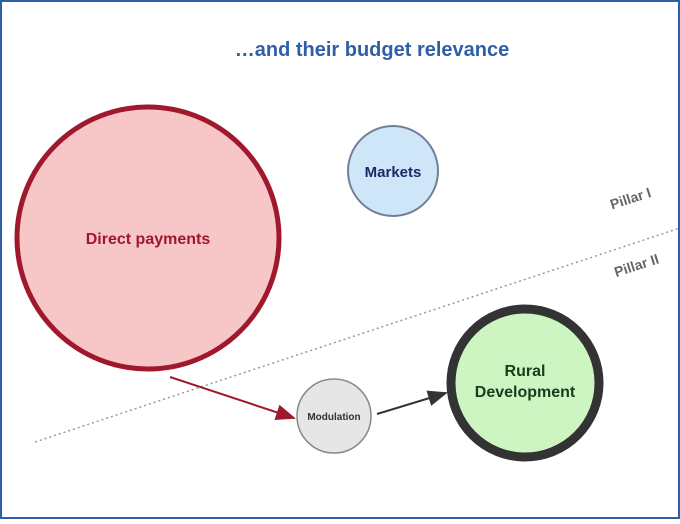 The width and height of the screenshot is (680, 524). I want to click on node-label: Direct payments, so click(148, 239).